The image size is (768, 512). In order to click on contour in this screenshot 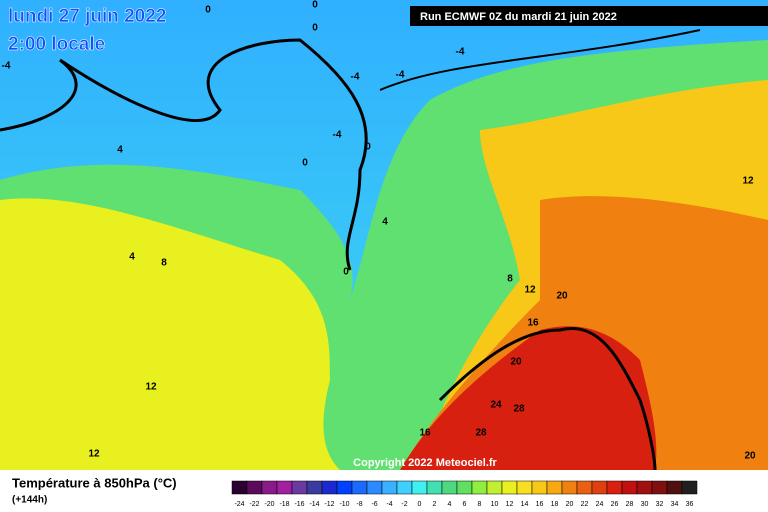, I will do `click(540, 60)`.